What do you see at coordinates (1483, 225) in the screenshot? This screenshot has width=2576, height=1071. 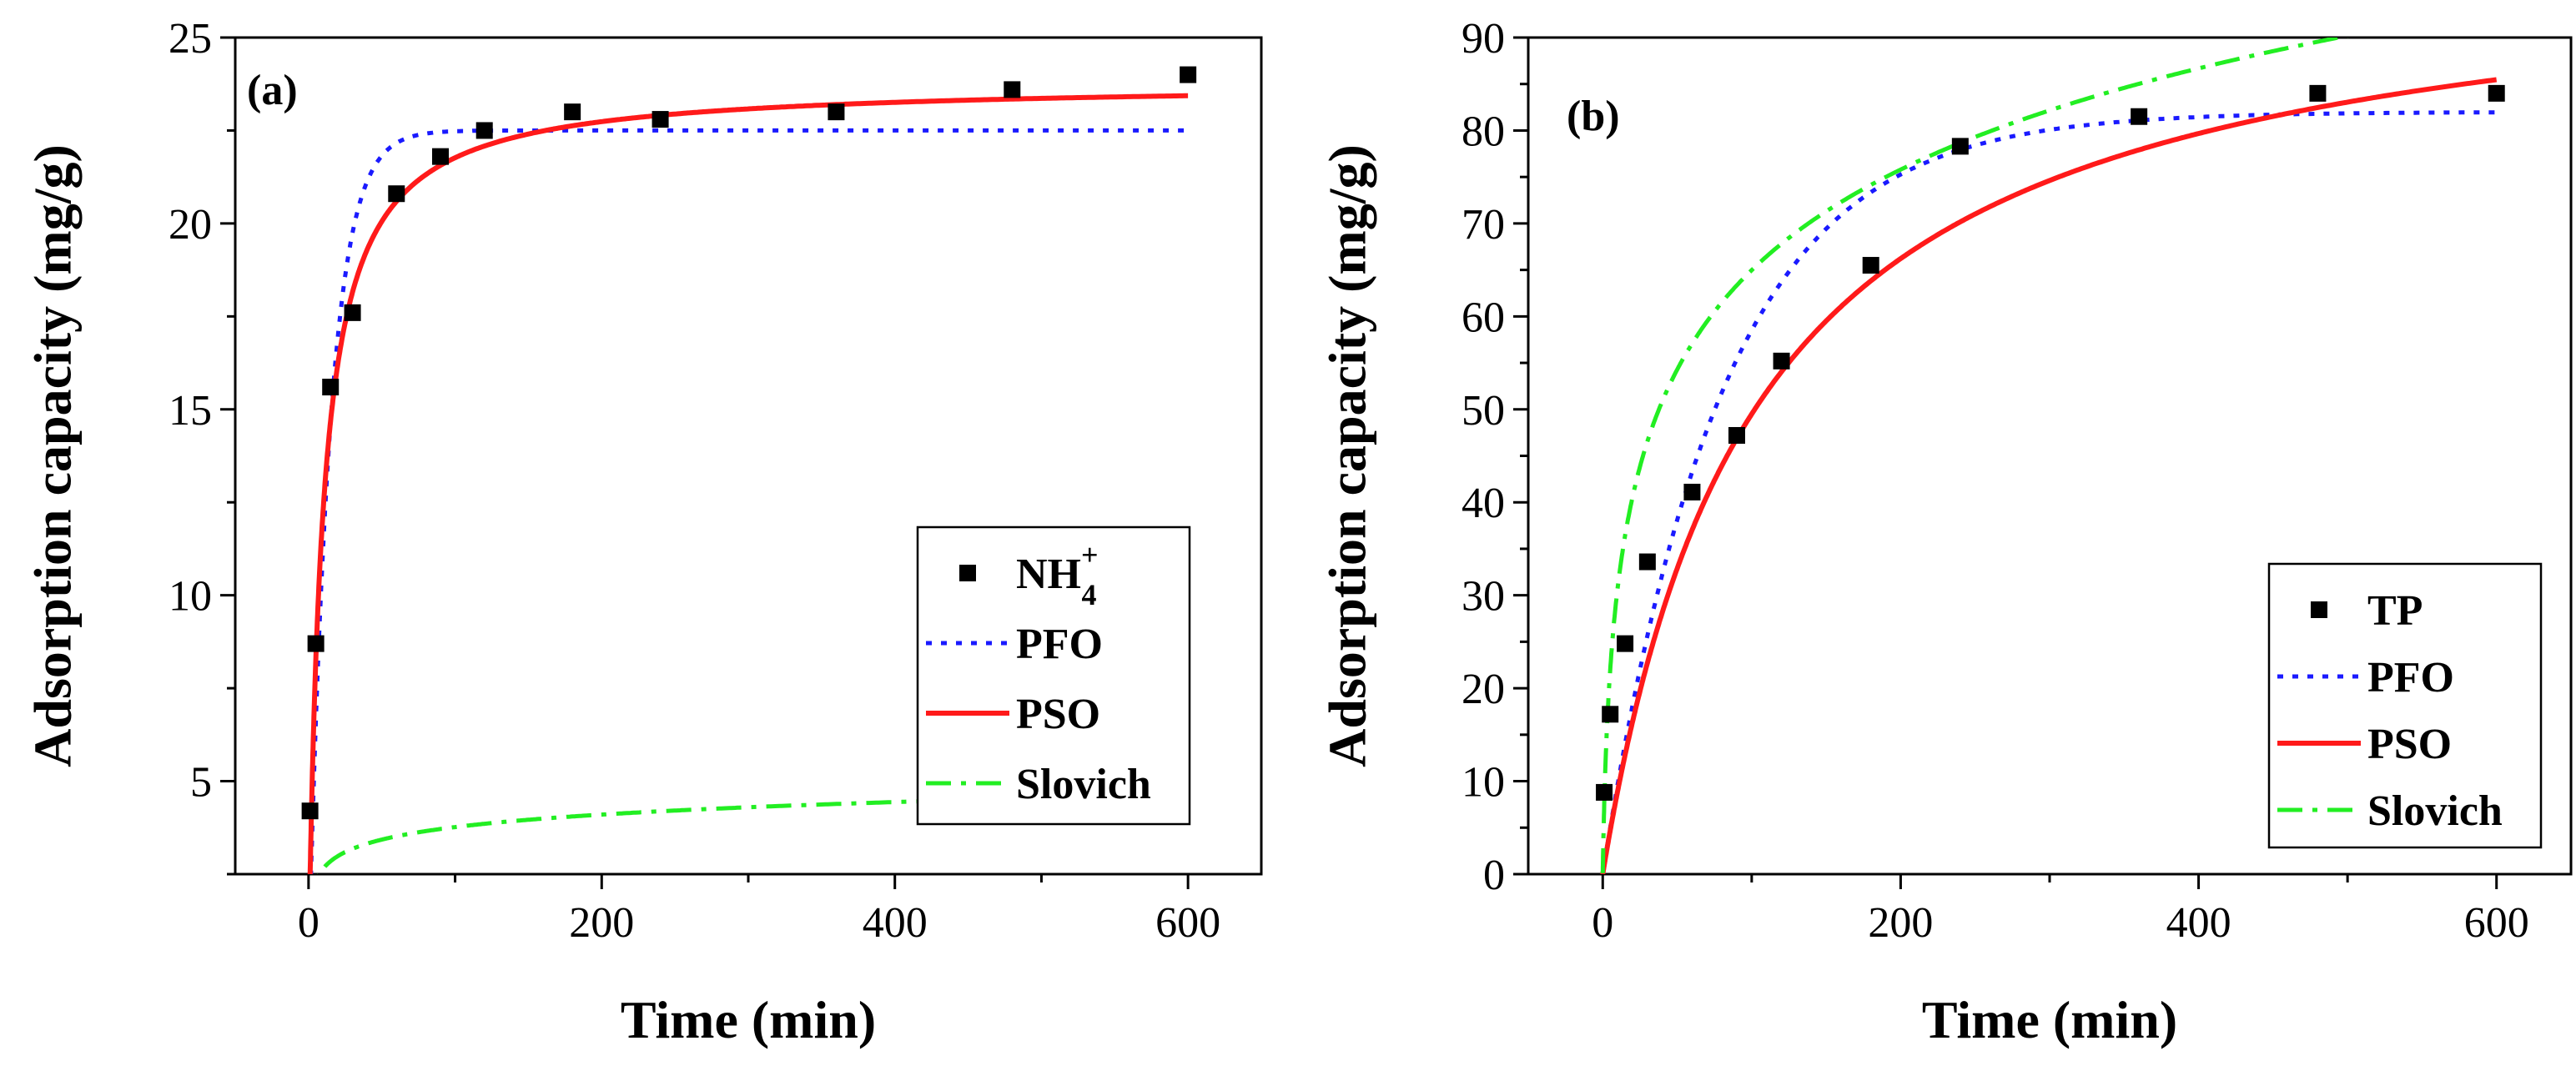 I see `y-tick-label: 70` at bounding box center [1483, 225].